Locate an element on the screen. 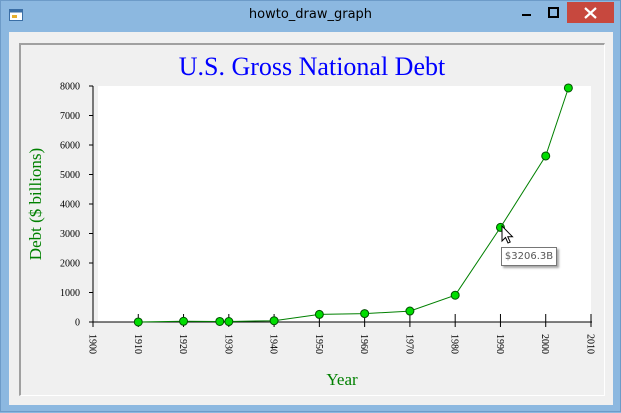 The height and width of the screenshot is (413, 621). close-button is located at coordinates (590, 12).